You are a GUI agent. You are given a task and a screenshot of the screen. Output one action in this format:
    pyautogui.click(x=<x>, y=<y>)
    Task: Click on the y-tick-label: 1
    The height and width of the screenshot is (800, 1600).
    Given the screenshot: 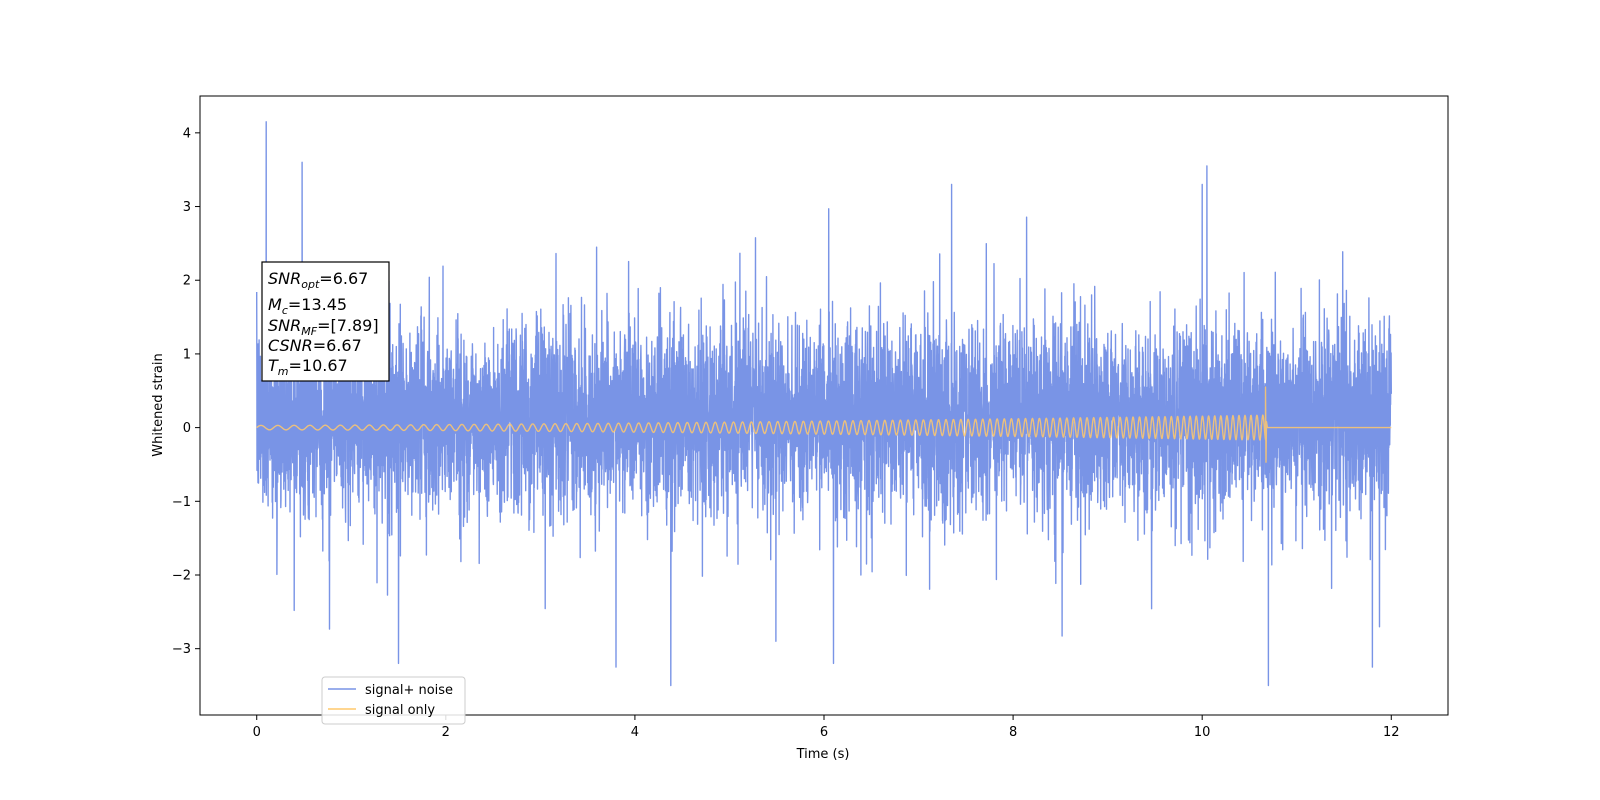 What is the action you would take?
    pyautogui.click(x=187, y=354)
    